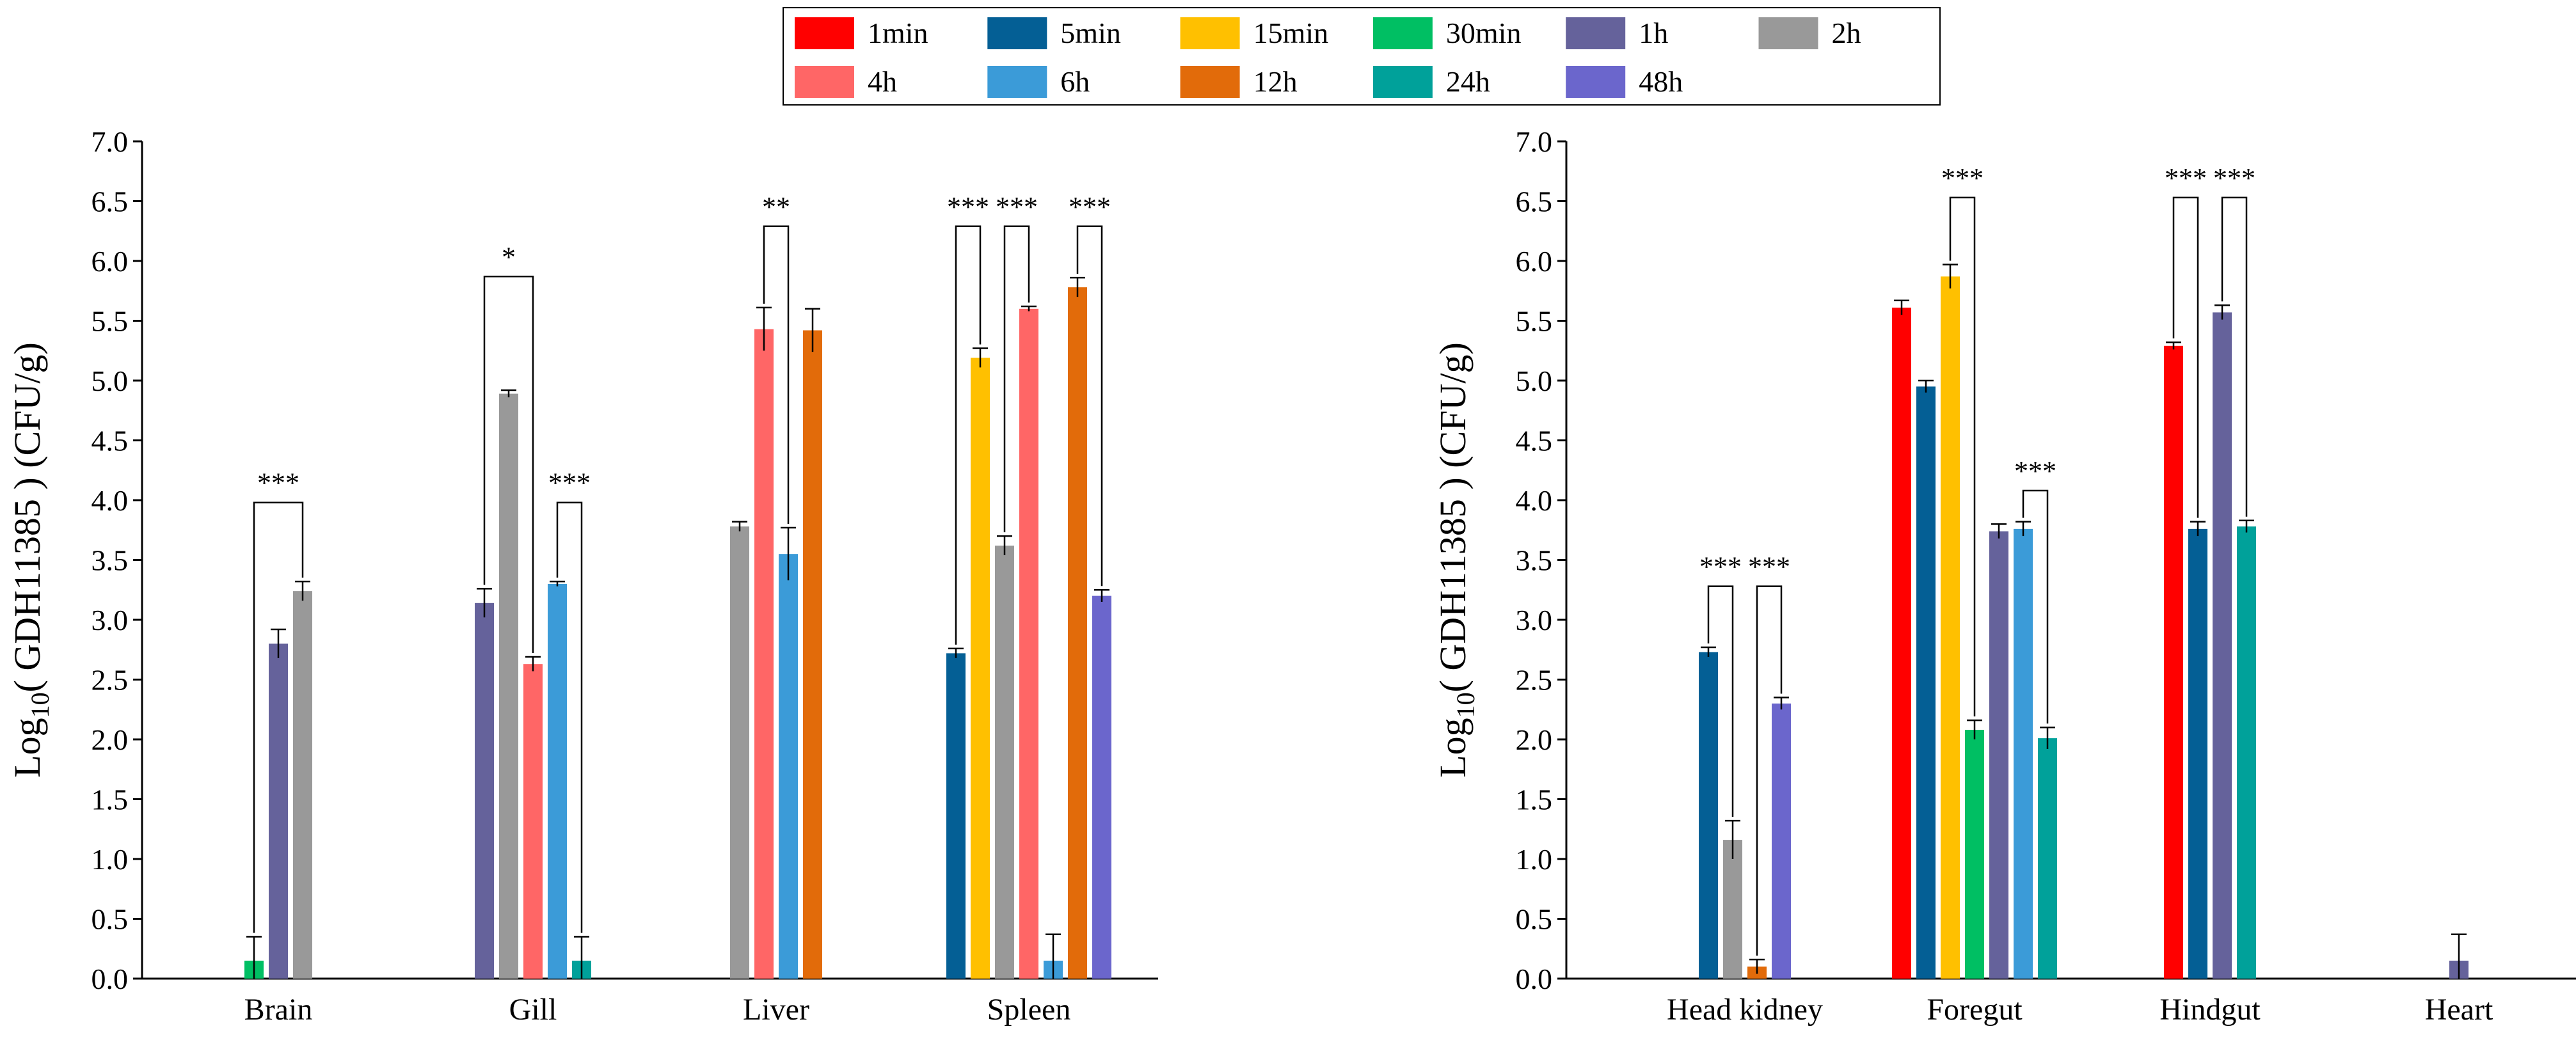 The image size is (2576, 1056). Describe the element at coordinates (1901, 643) in the screenshot. I see `bar-foregut-1min` at that location.